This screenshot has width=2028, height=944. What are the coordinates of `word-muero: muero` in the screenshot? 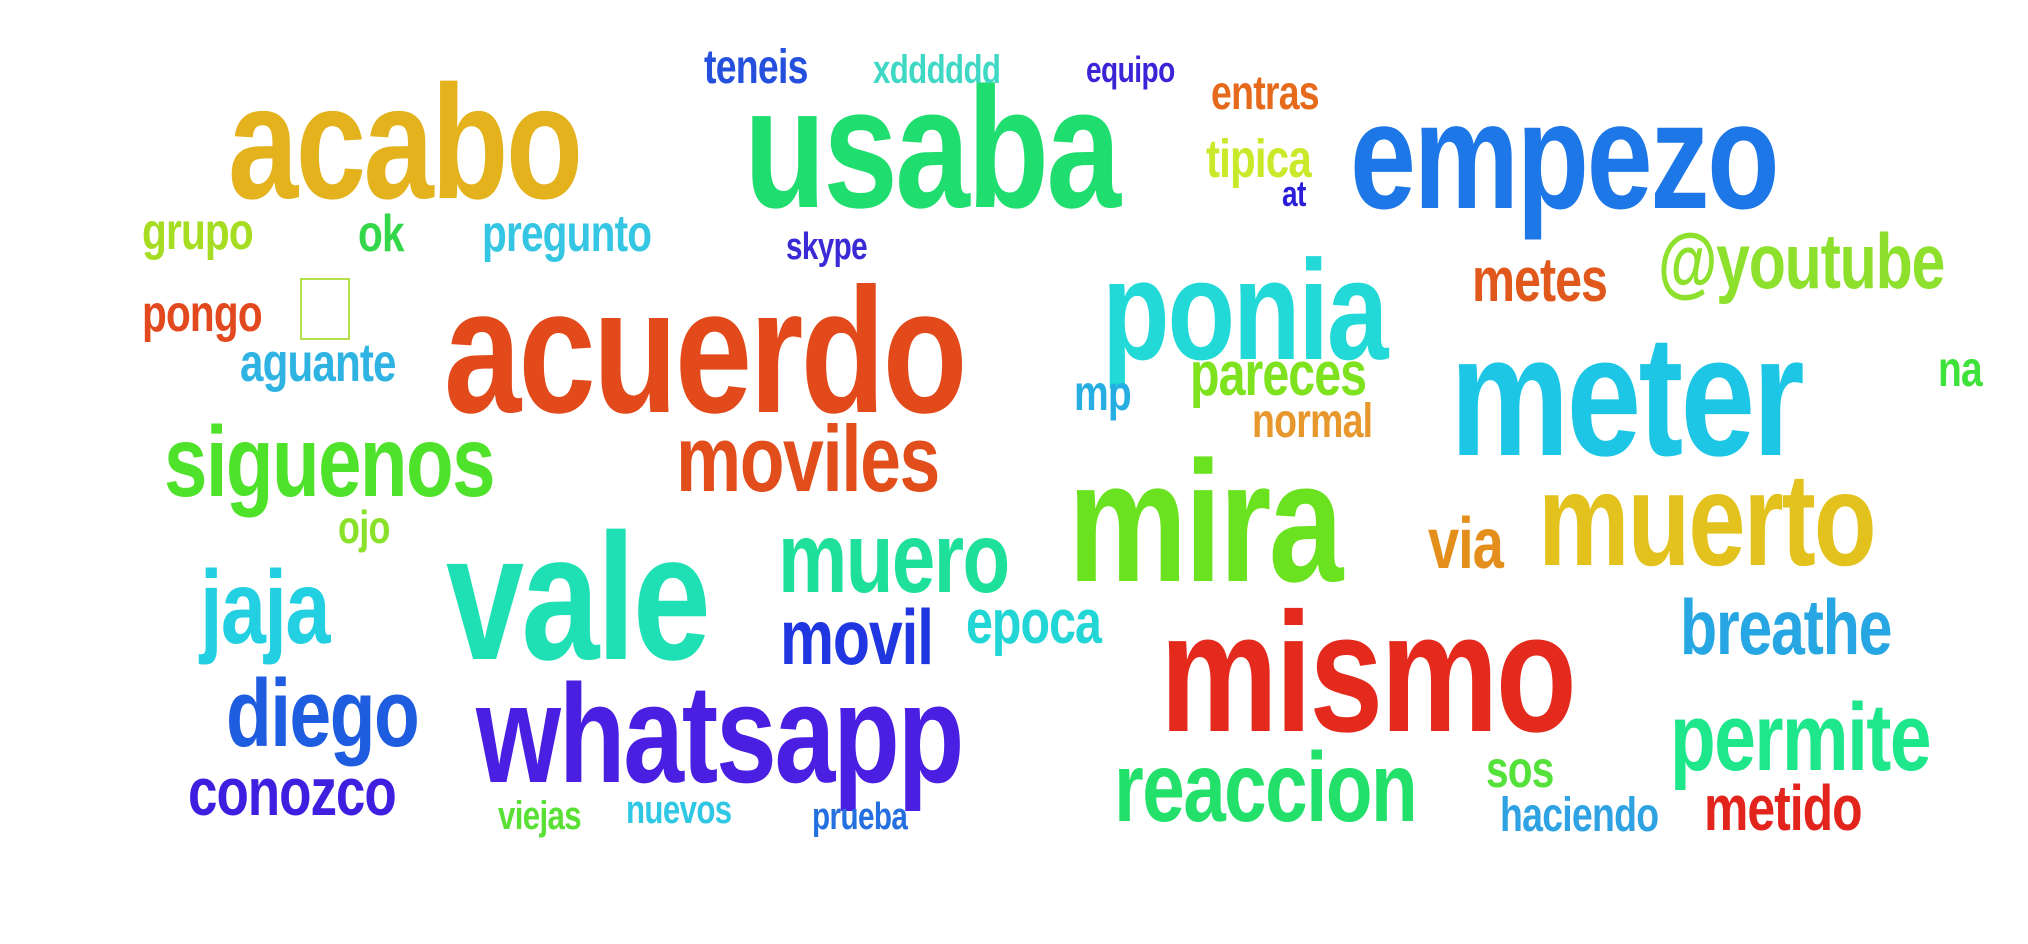 It's located at (894, 558).